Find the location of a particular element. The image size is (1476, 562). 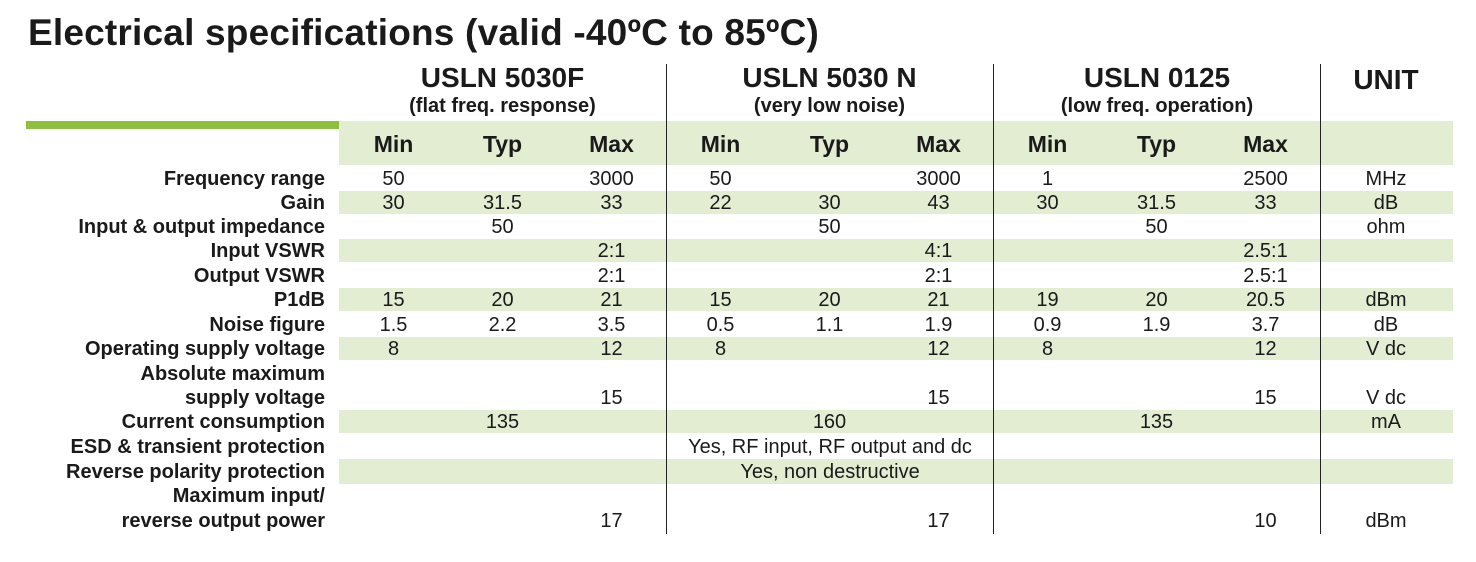

row-label: Input VSWR is located at coordinates (267, 251).